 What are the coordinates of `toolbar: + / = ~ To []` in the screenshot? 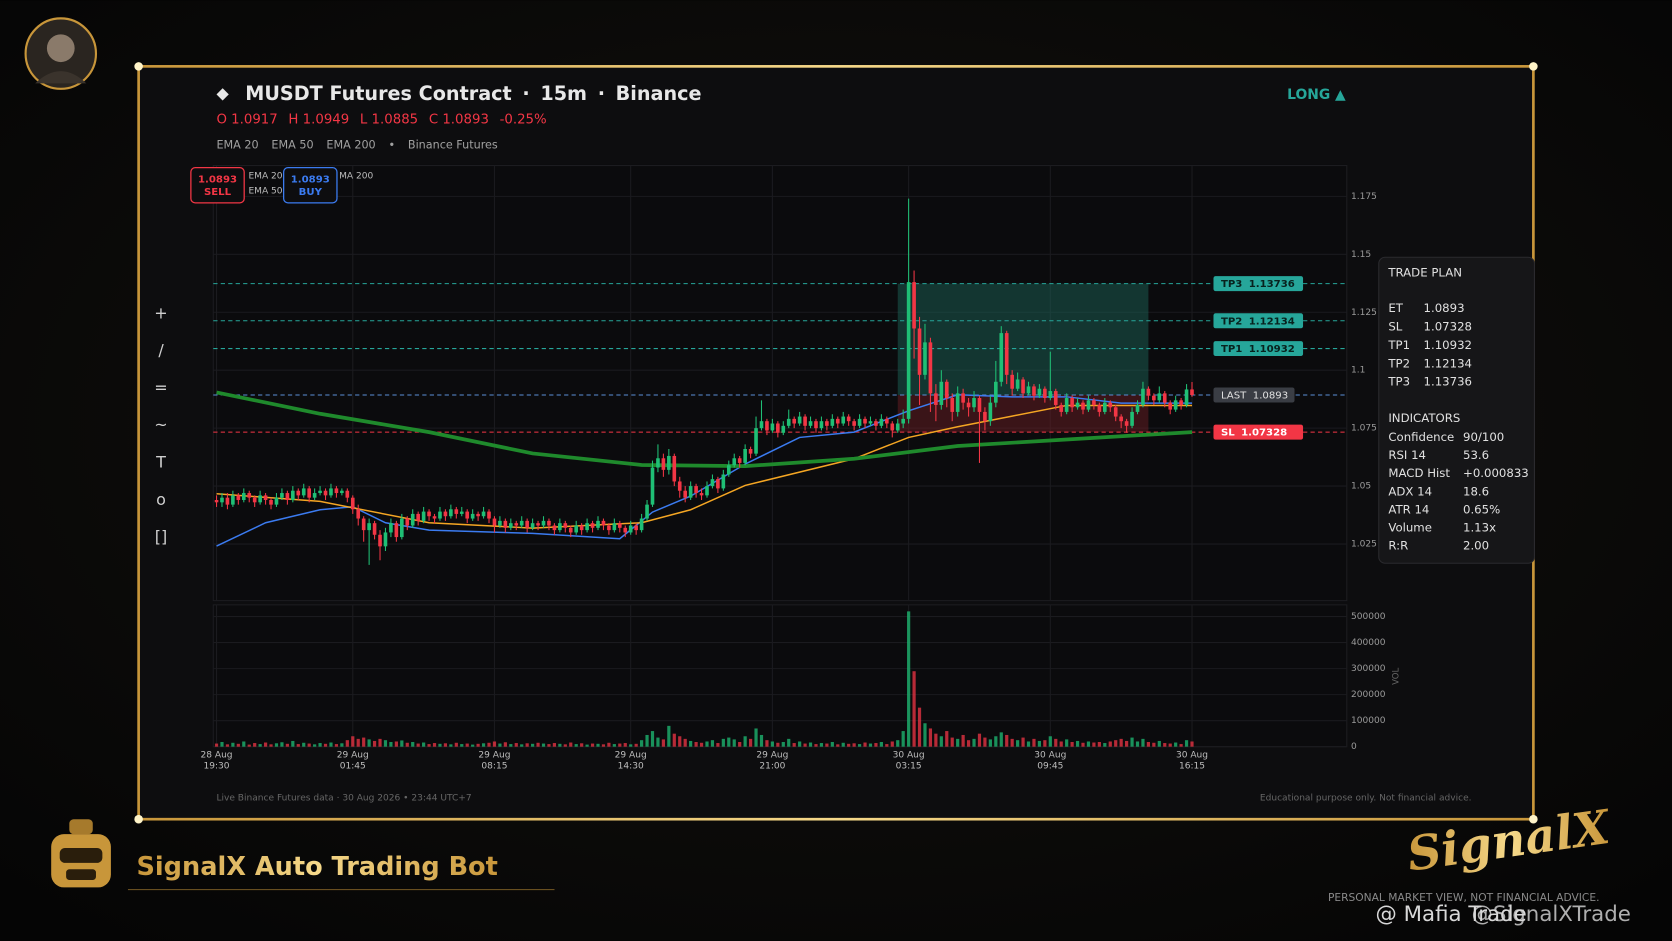 It's located at (160, 424).